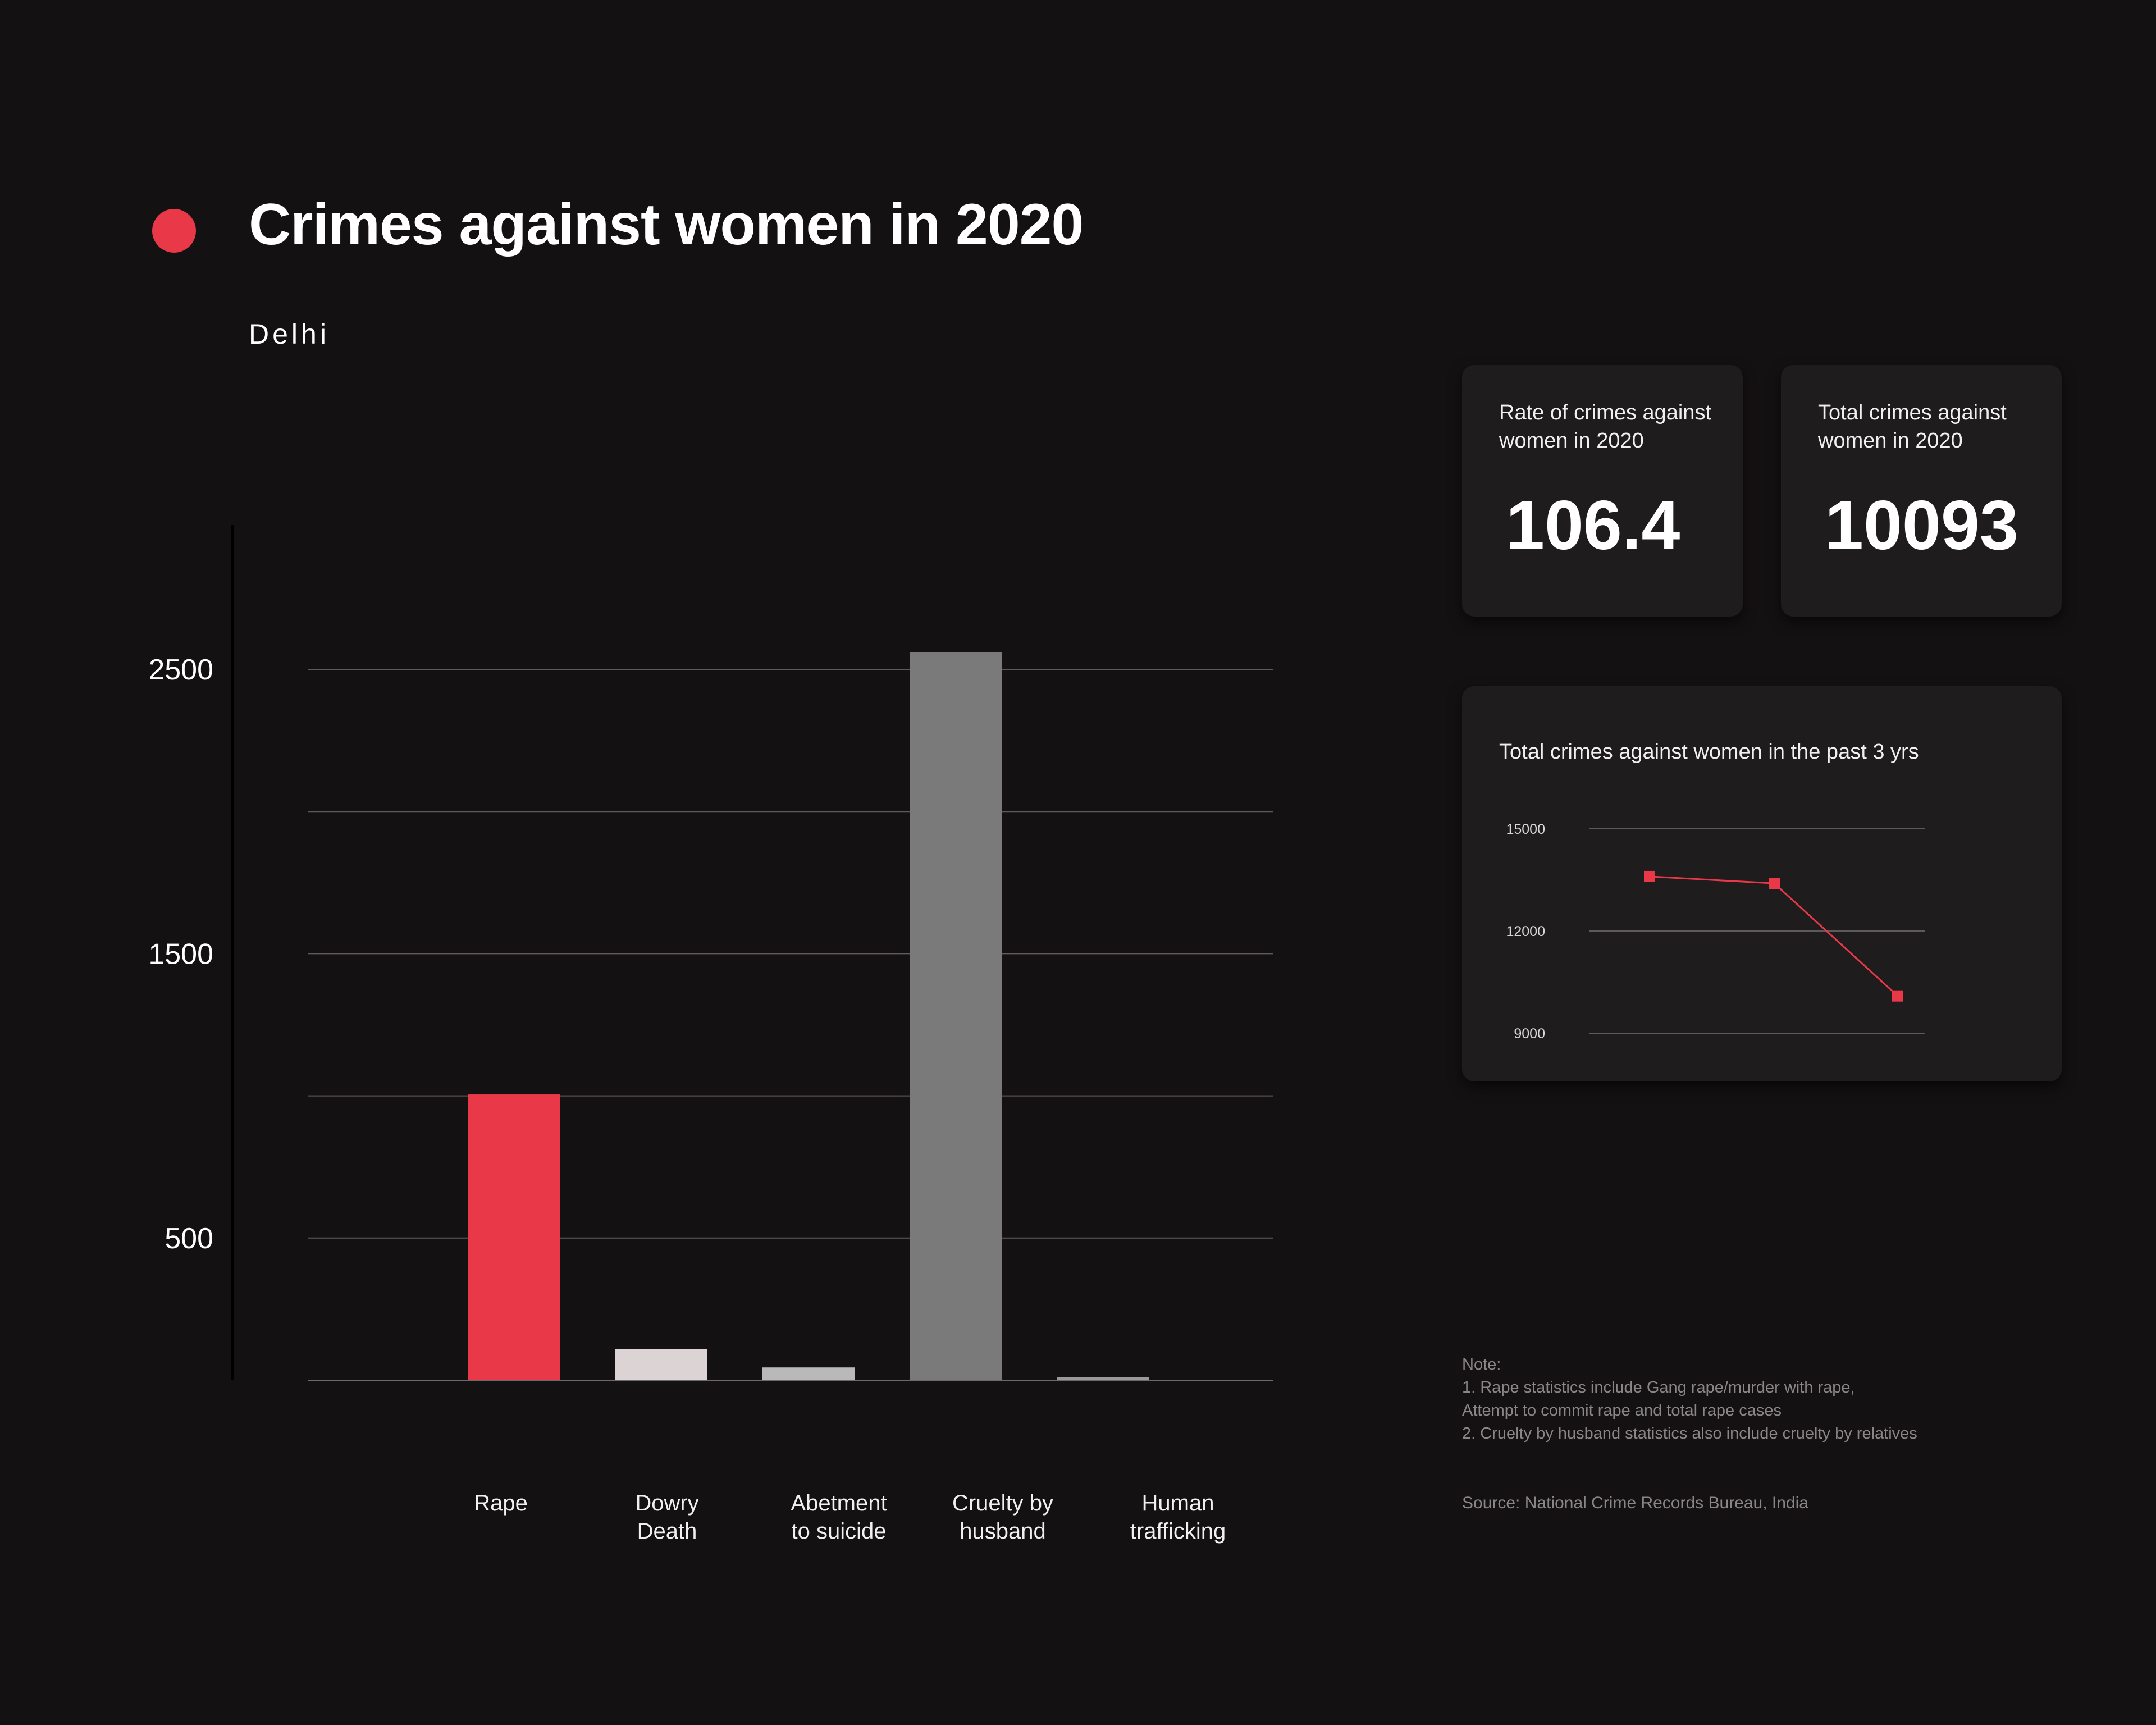  I want to click on title-dot-icon, so click(174, 231).